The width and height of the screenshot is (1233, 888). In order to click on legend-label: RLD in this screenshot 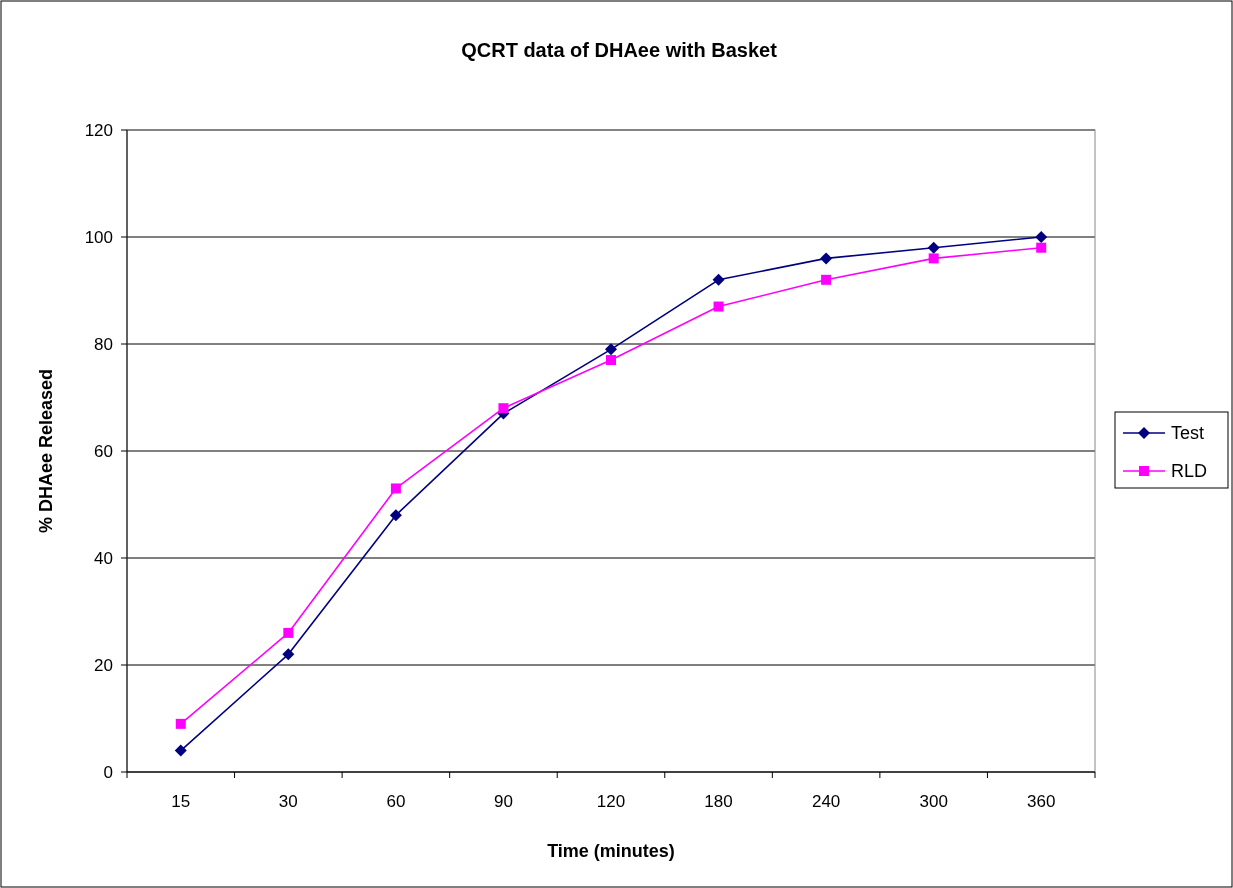, I will do `click(1189, 471)`.